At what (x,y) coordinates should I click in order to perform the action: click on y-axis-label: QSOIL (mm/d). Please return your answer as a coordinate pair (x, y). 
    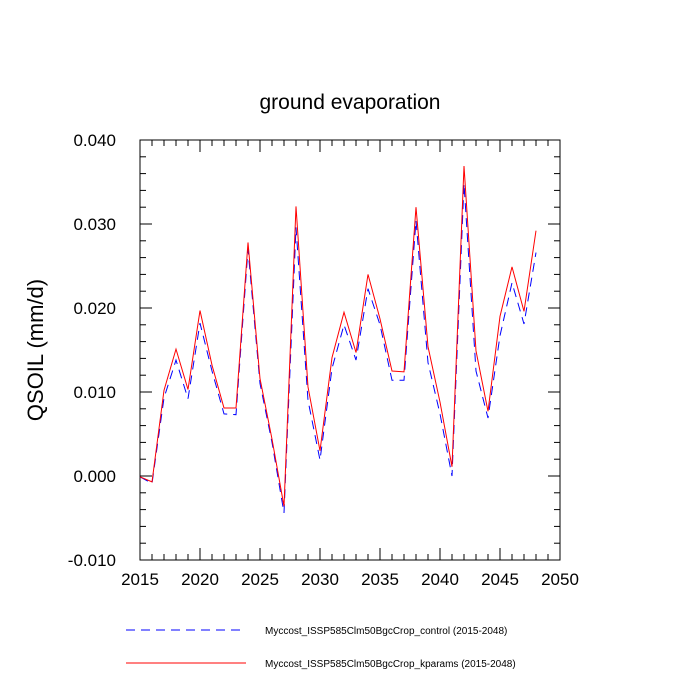
    Looking at the image, I should click on (35, 350).